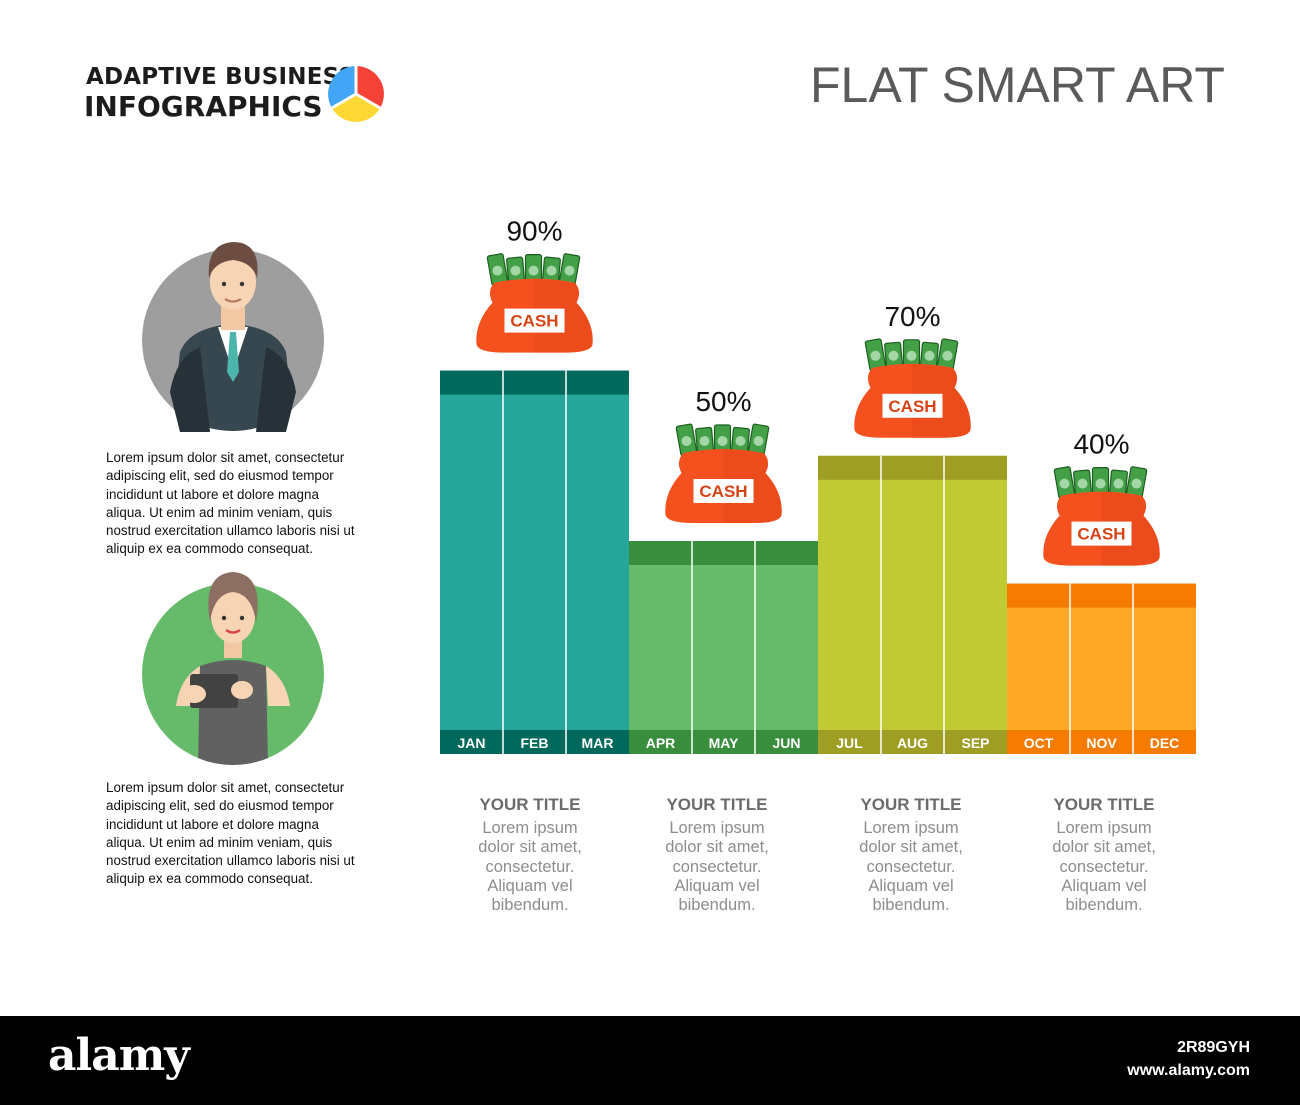  What do you see at coordinates (1017, 85) in the screenshot?
I see `page-title: FLAT SMART ART` at bounding box center [1017, 85].